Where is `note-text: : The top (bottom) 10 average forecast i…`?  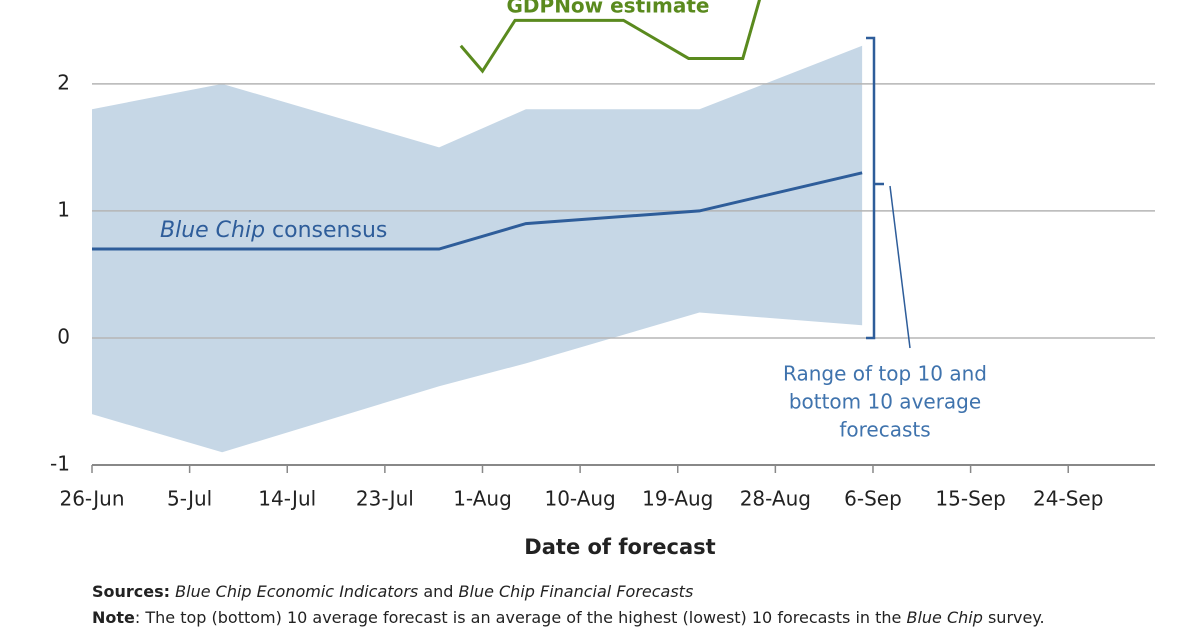
note-text: : The top (bottom) 10 average forecast i… is located at coordinates (521, 617).